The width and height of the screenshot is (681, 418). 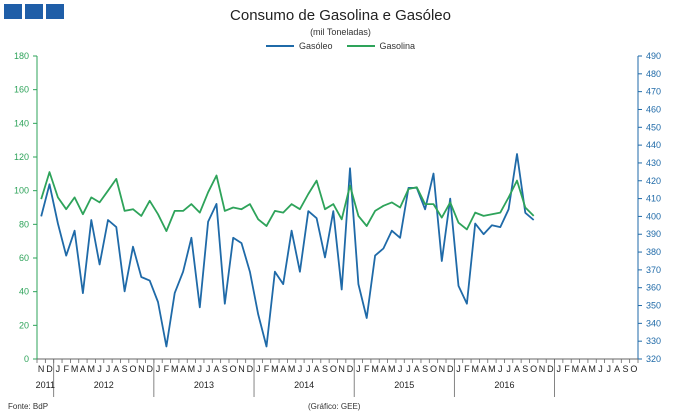 I want to click on right-tick-label: 370, so click(x=653, y=270).